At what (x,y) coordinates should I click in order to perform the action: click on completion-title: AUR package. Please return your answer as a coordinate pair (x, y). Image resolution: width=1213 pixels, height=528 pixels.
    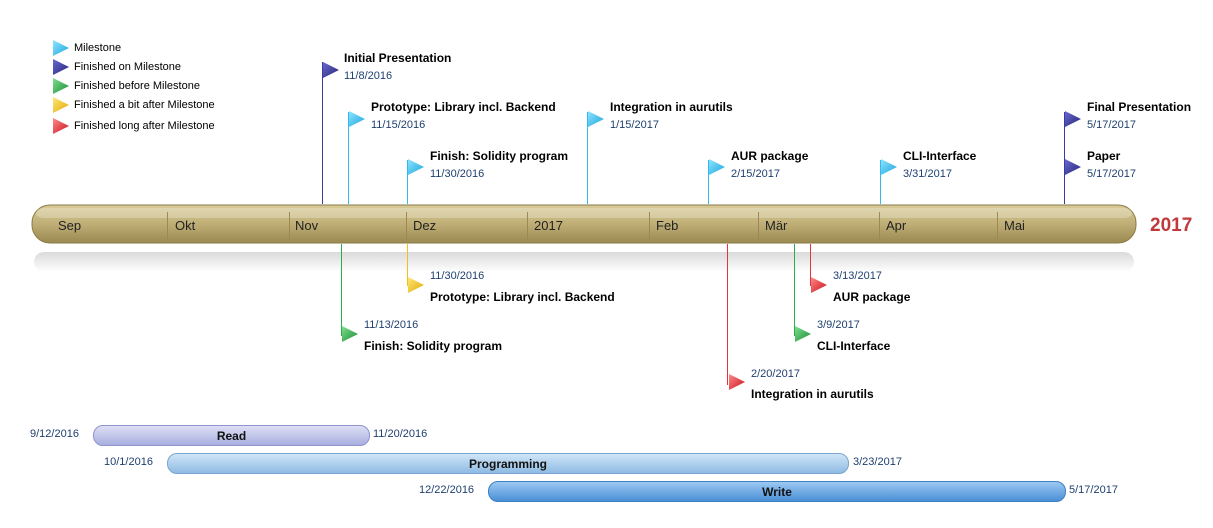
    Looking at the image, I should click on (872, 297).